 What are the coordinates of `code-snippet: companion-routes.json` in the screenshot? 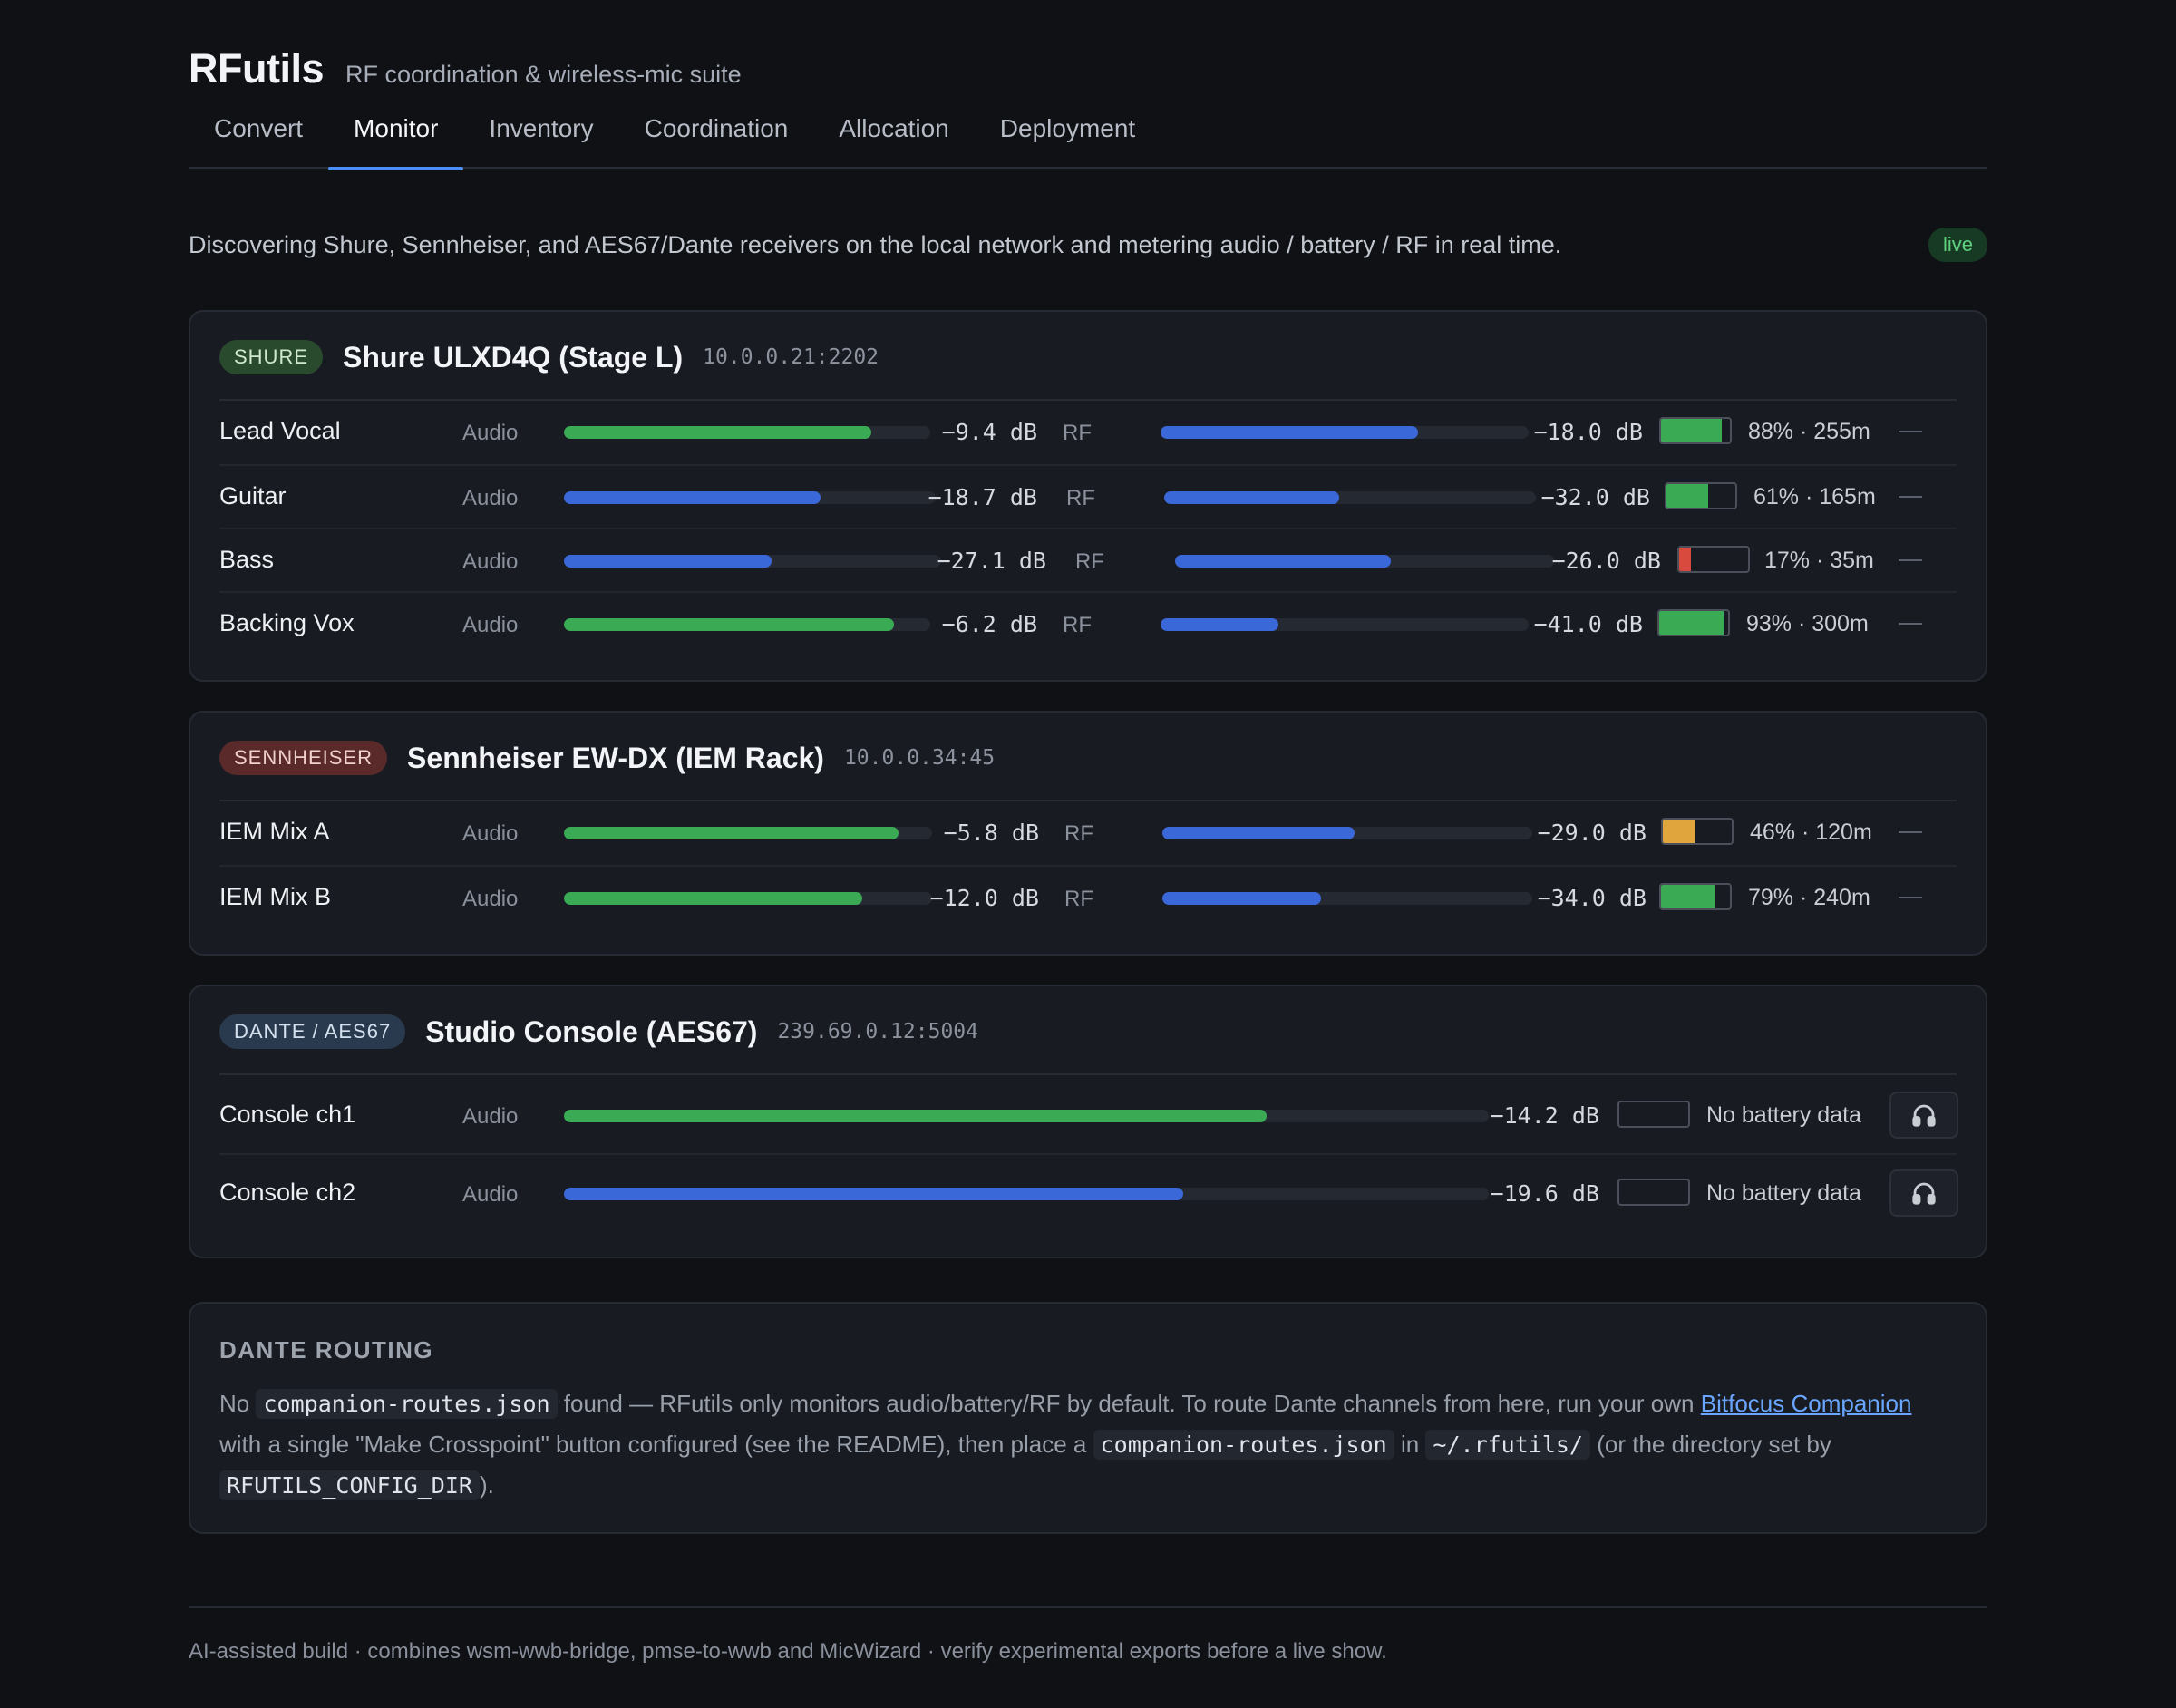 It's located at (1243, 1445).